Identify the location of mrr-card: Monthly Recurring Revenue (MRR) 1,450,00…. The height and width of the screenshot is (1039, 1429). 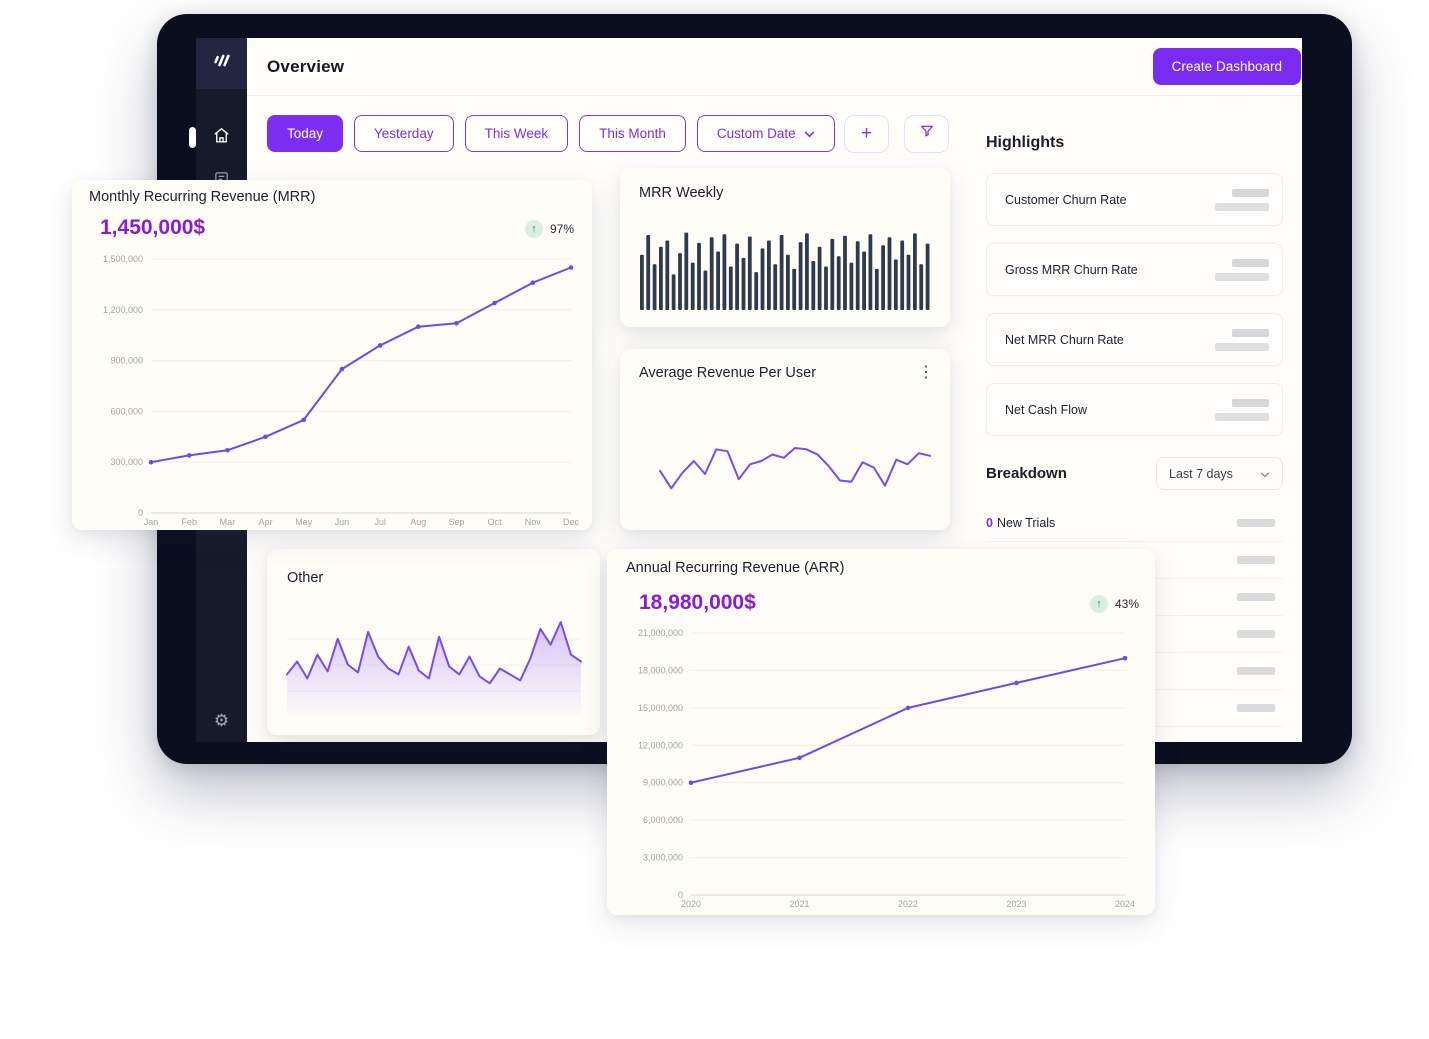
(332, 355).